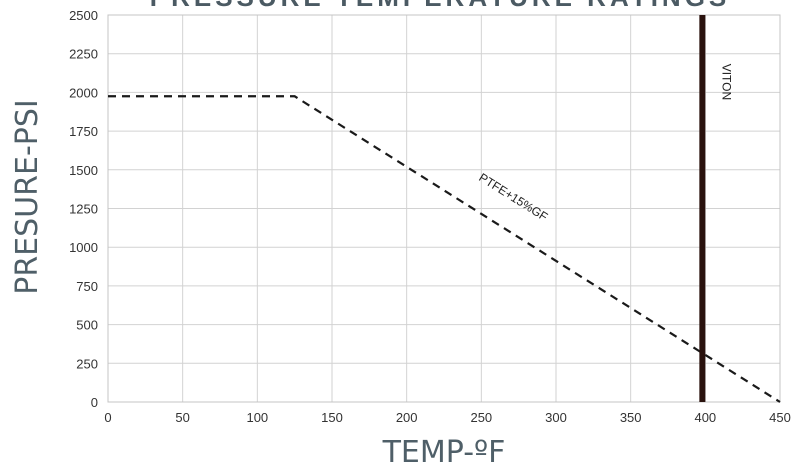 The width and height of the screenshot is (804, 465). I want to click on x-tick-label: 300, so click(556, 417).